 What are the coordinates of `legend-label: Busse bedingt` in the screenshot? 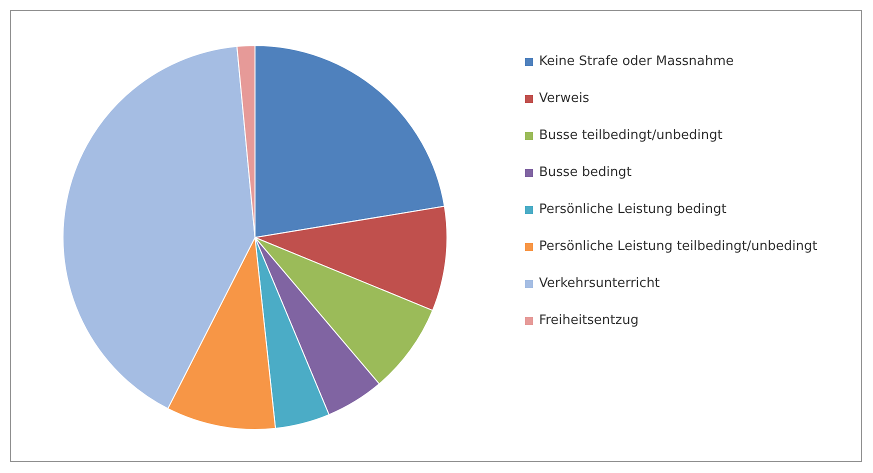 It's located at (585, 173).